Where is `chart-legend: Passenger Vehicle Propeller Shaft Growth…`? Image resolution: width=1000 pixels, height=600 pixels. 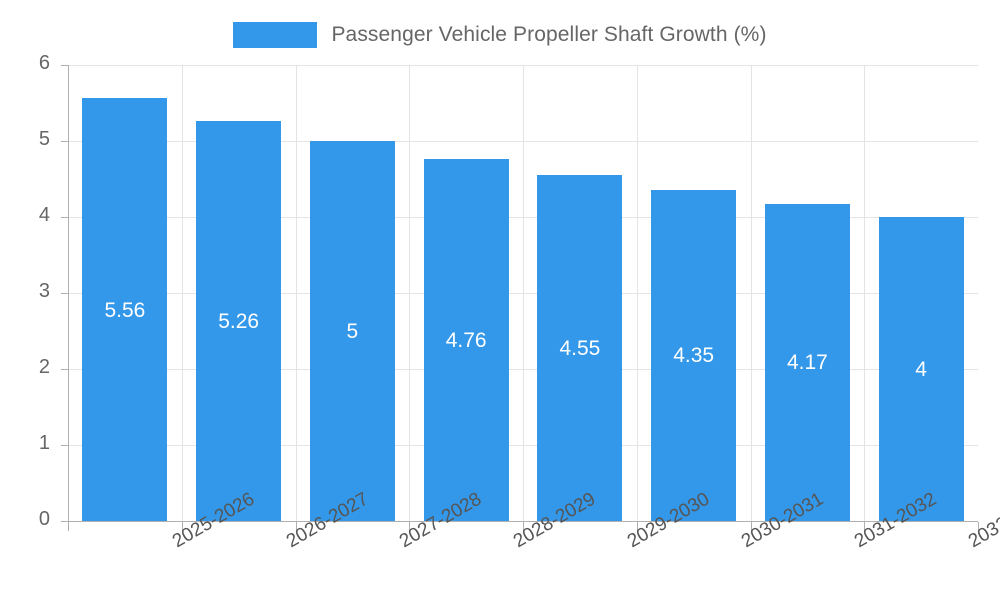
chart-legend: Passenger Vehicle Propeller Shaft Growth… is located at coordinates (500, 35).